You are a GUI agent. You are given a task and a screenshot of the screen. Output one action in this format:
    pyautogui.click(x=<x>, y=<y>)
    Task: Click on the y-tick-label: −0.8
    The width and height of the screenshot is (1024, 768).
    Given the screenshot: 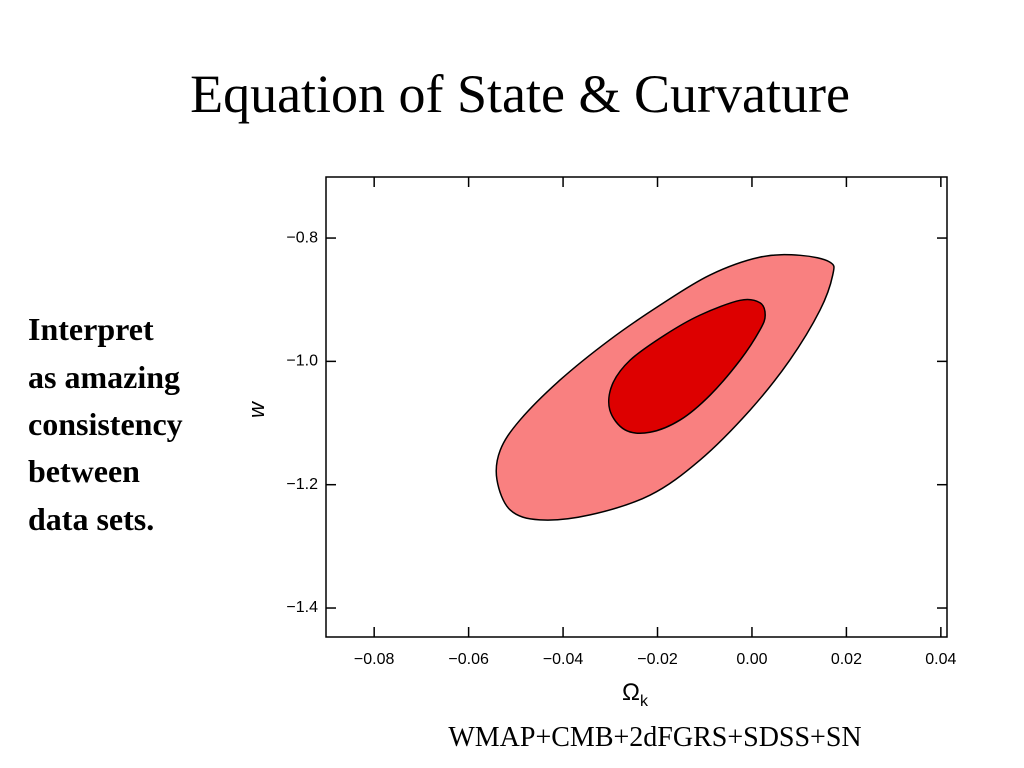 What is the action you would take?
    pyautogui.click(x=302, y=237)
    